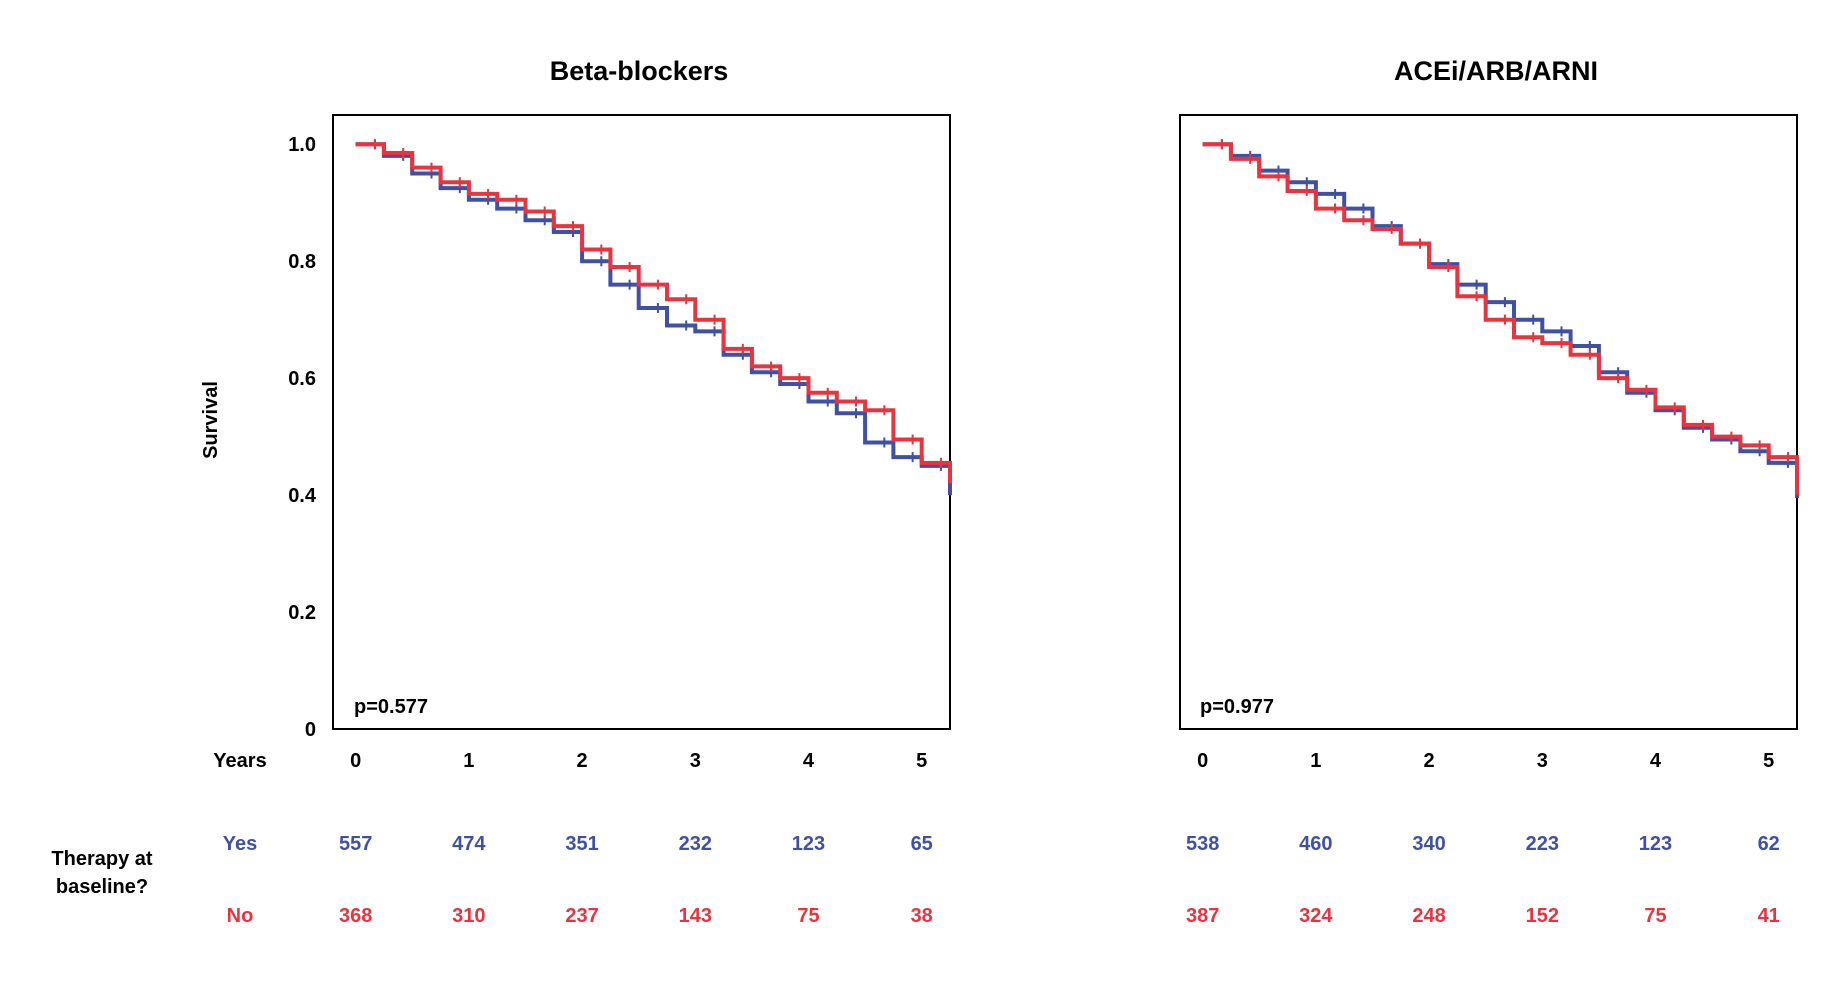 This screenshot has width=1846, height=996. Describe the element at coordinates (1769, 844) in the screenshot. I see `risk-count-yes: 62` at that location.